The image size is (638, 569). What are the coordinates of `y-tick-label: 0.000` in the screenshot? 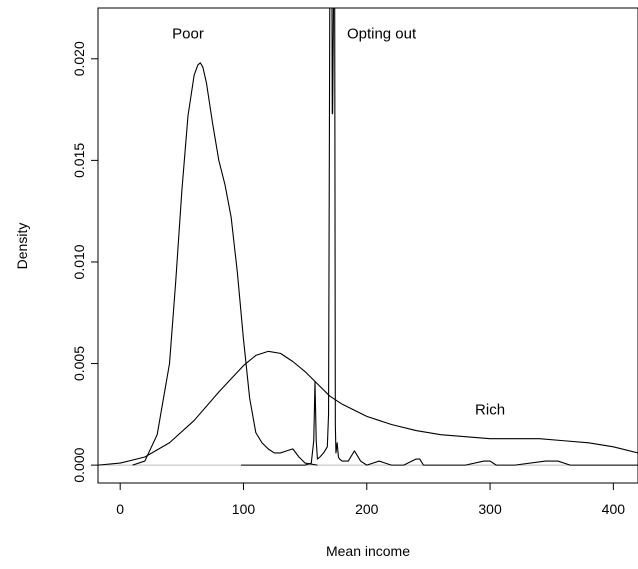 It's located at (79, 464).